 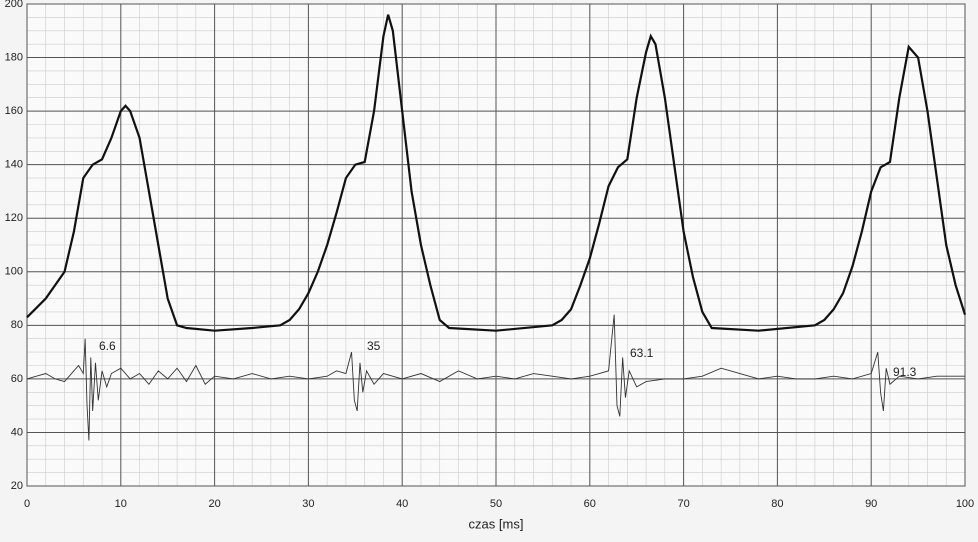 What do you see at coordinates (14, 165) in the screenshot?
I see `y-tick-label: 140` at bounding box center [14, 165].